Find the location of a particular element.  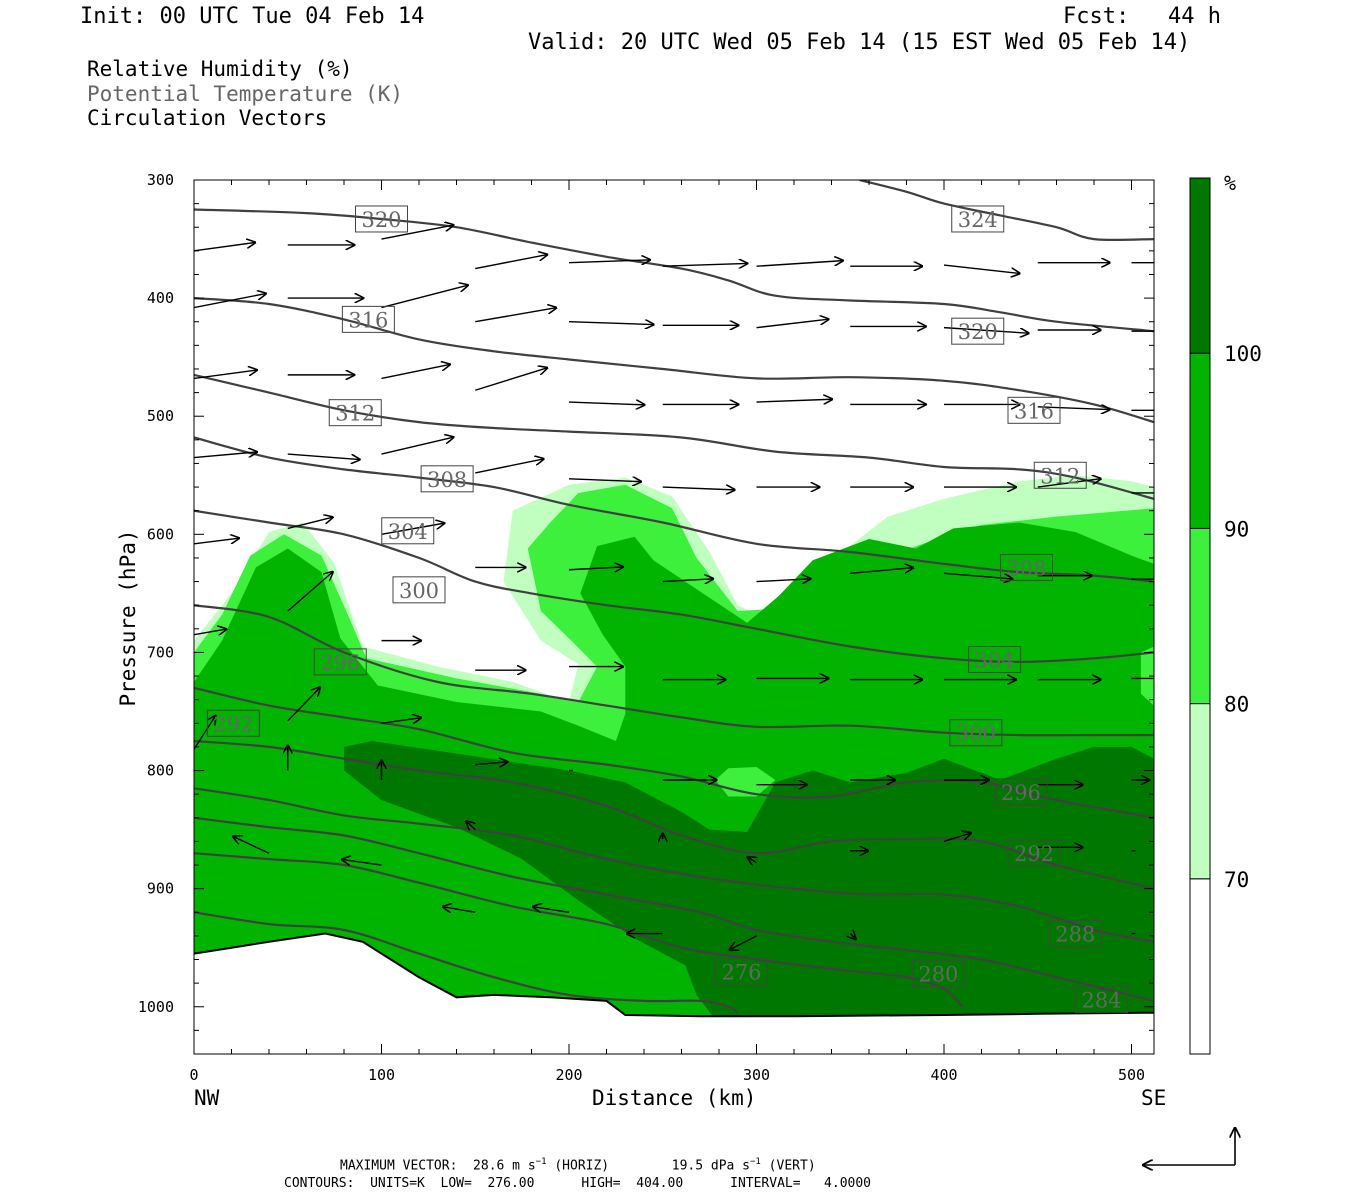

x-tick-label: 0 is located at coordinates (193, 1075).